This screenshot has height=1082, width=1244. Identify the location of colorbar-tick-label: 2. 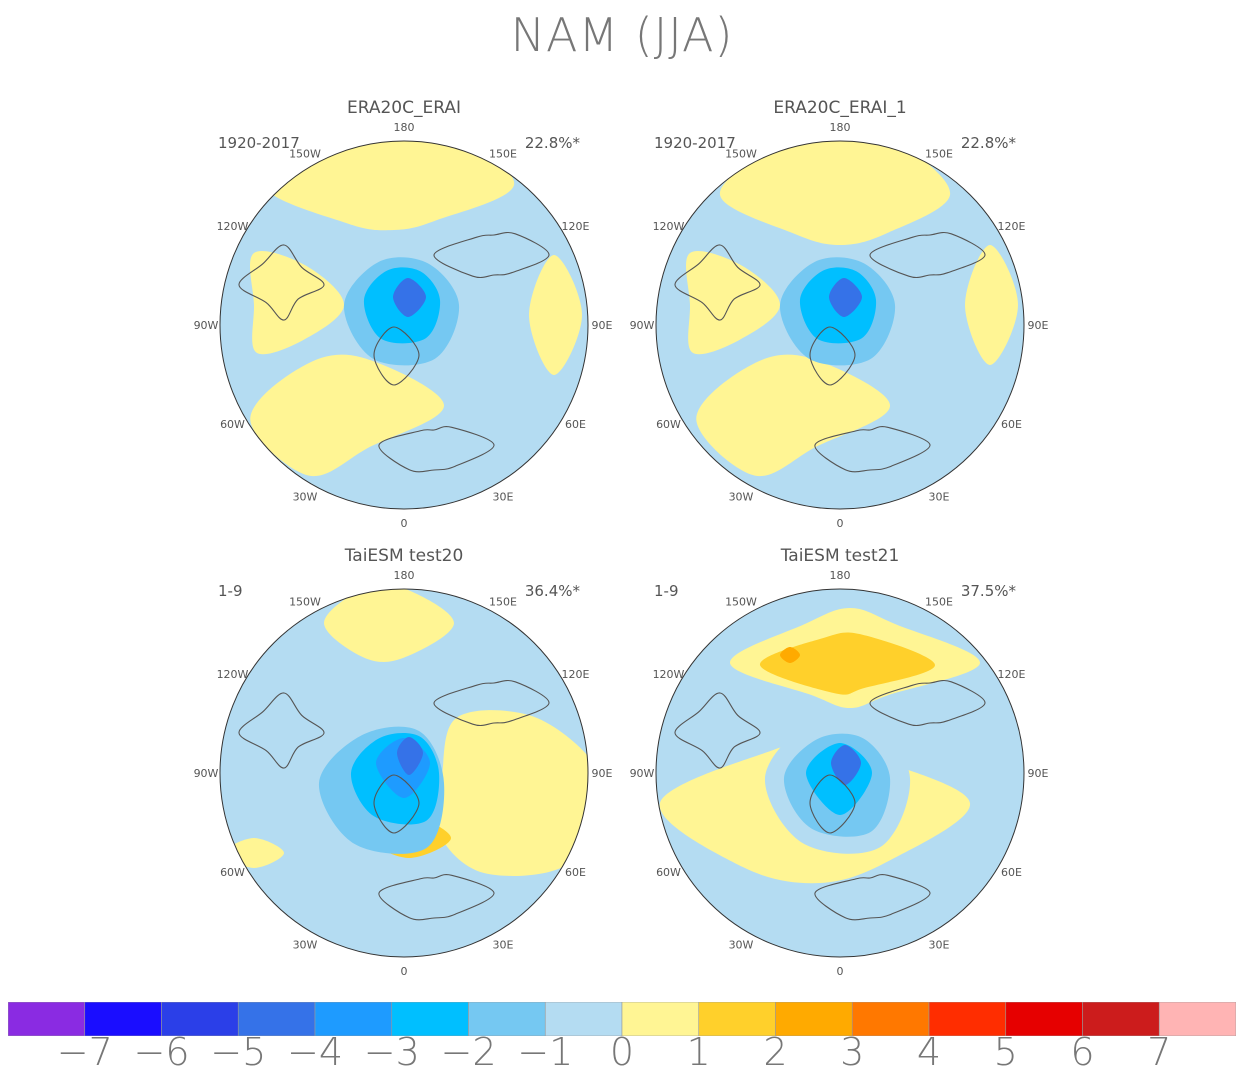
(775, 1052).